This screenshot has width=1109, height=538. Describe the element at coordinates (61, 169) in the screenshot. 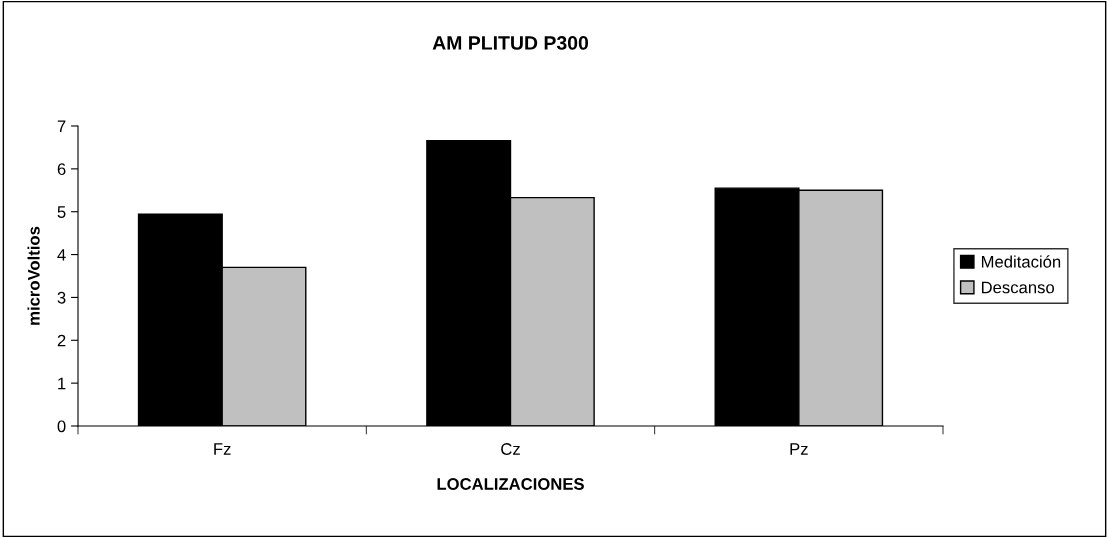

I see `y-tick-label: 6` at that location.